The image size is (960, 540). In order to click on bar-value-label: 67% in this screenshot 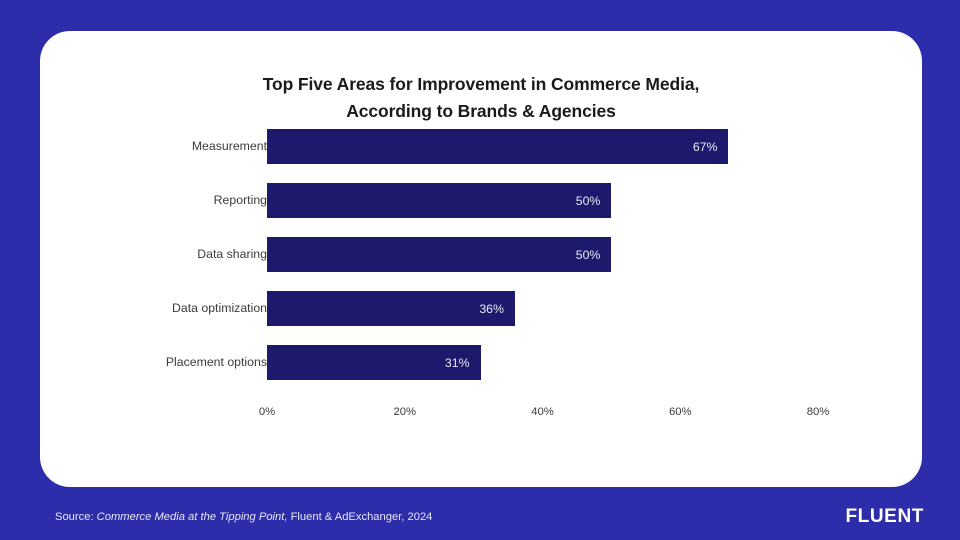, I will do `click(705, 146)`.